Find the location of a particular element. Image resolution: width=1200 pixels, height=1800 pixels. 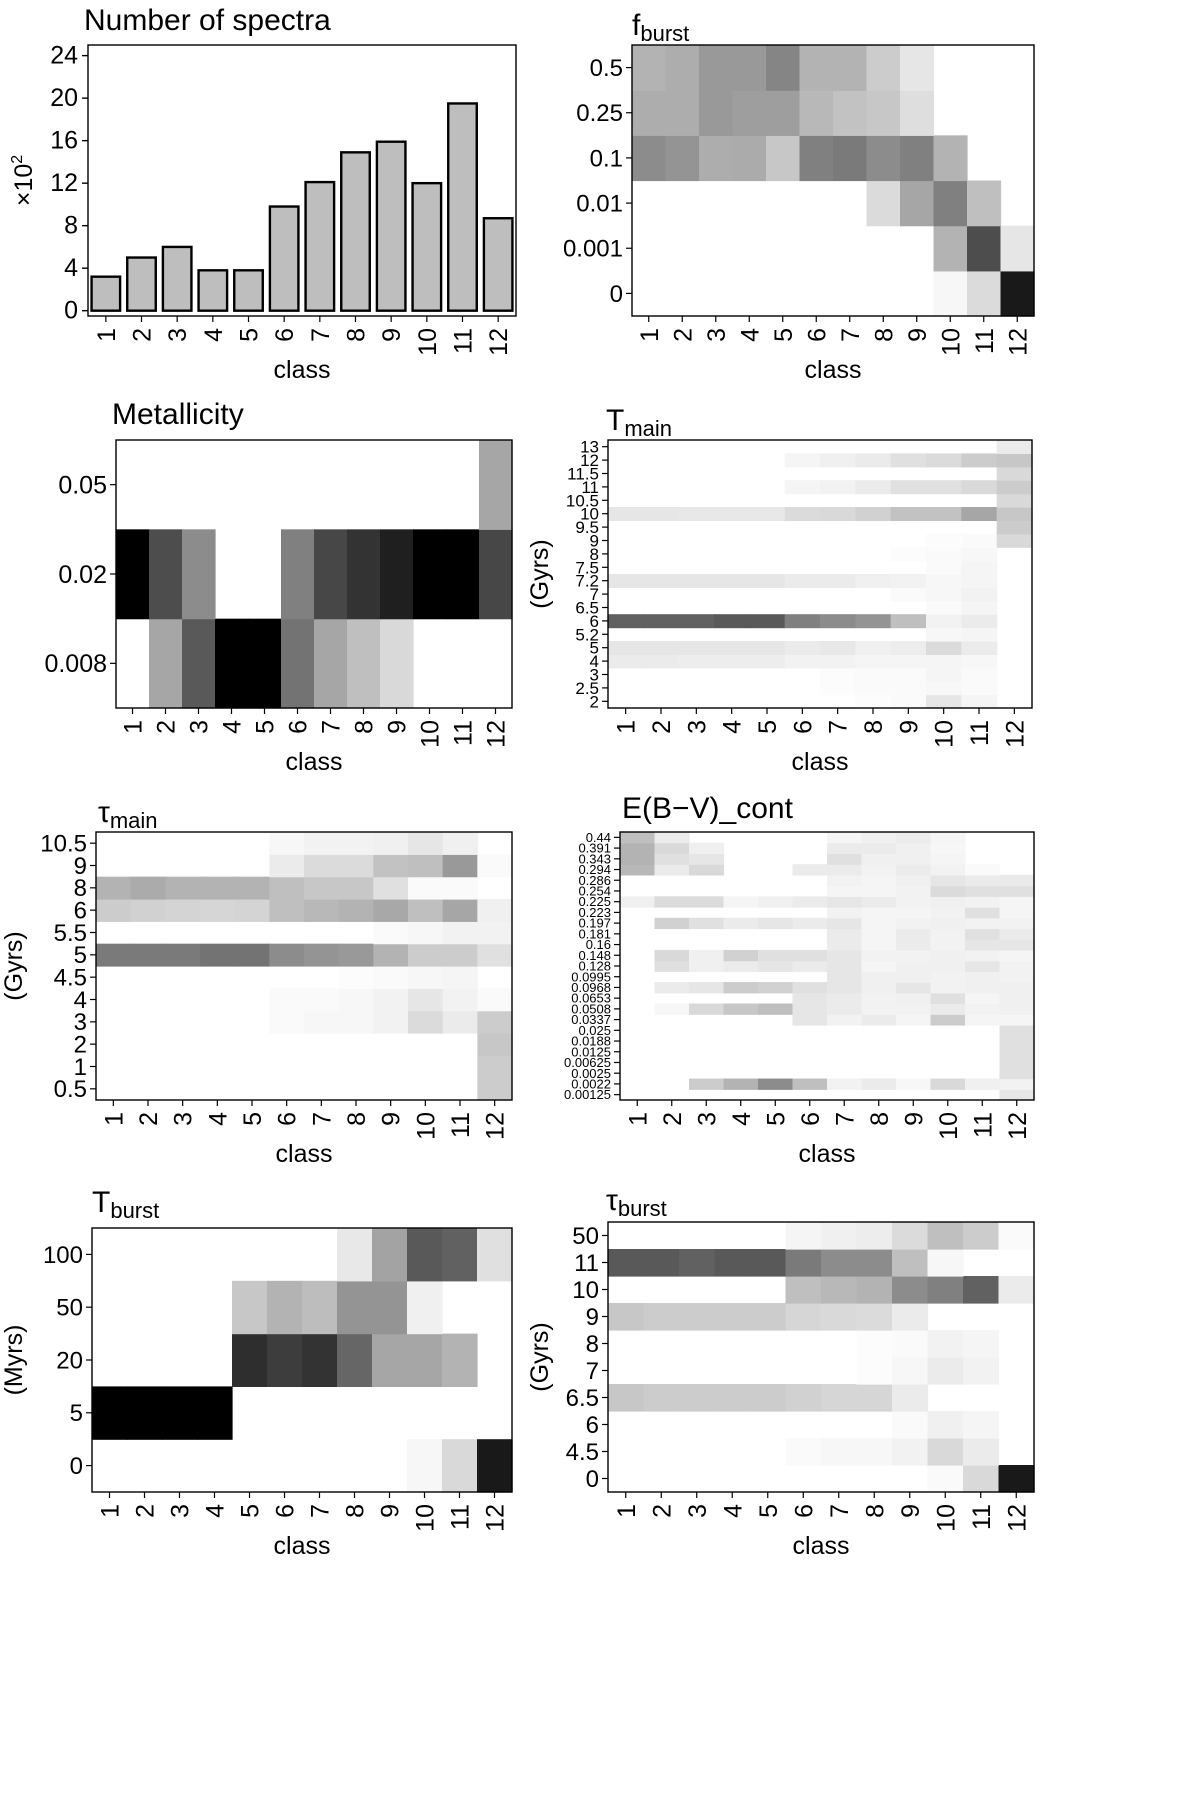

y-tick-label: 8 is located at coordinates (594, 554).